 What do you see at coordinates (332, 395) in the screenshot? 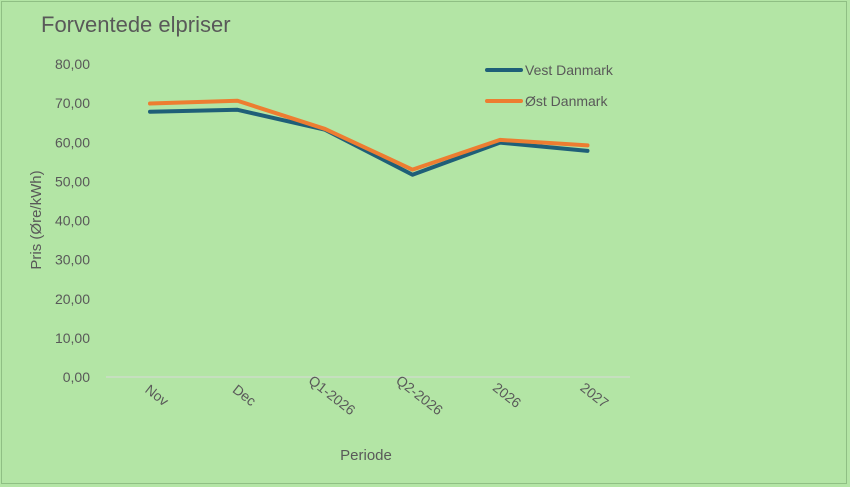
I see `x-tick-label: Q1-2026` at bounding box center [332, 395].